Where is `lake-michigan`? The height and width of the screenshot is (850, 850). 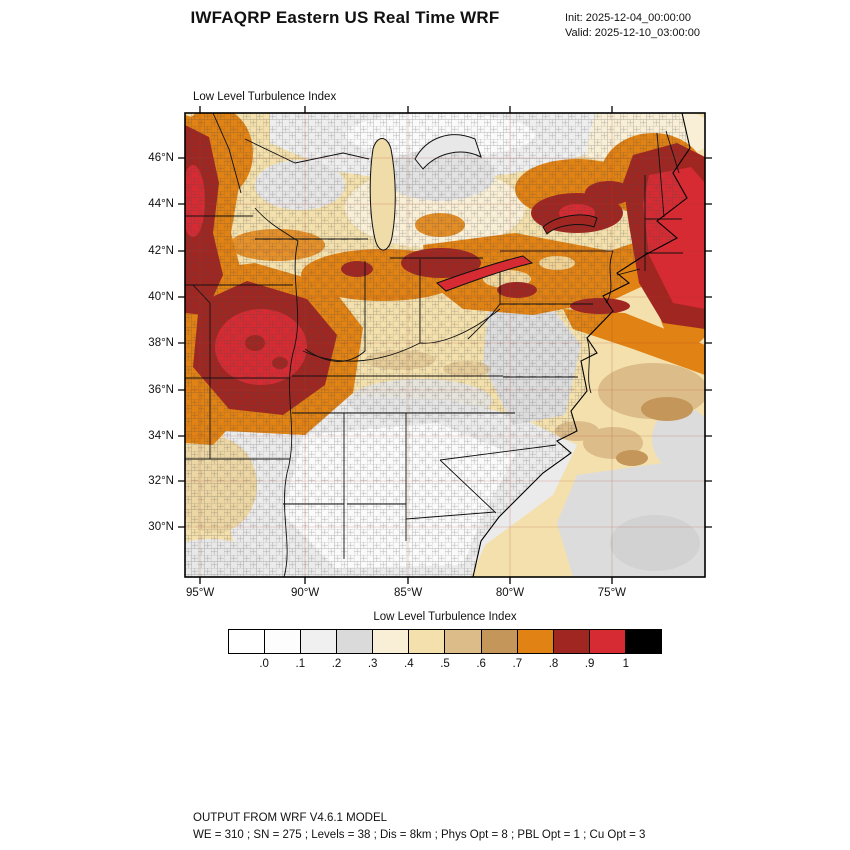 lake-michigan is located at coordinates (382, 194).